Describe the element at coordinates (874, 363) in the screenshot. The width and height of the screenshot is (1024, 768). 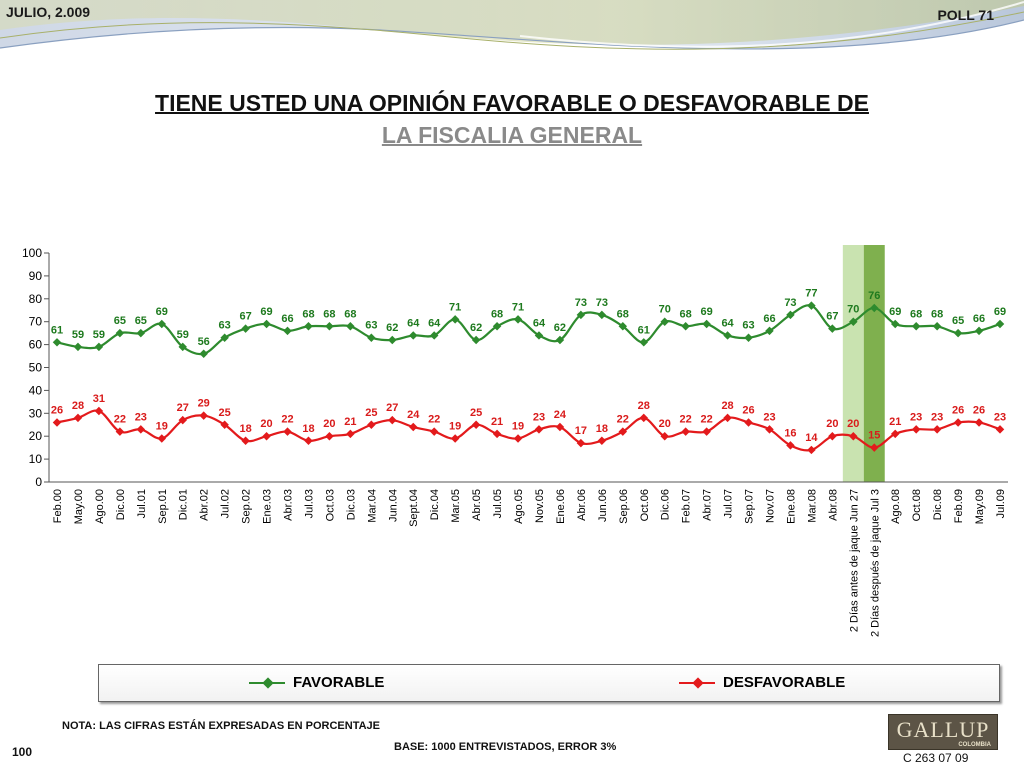
I see `highlight-band` at that location.